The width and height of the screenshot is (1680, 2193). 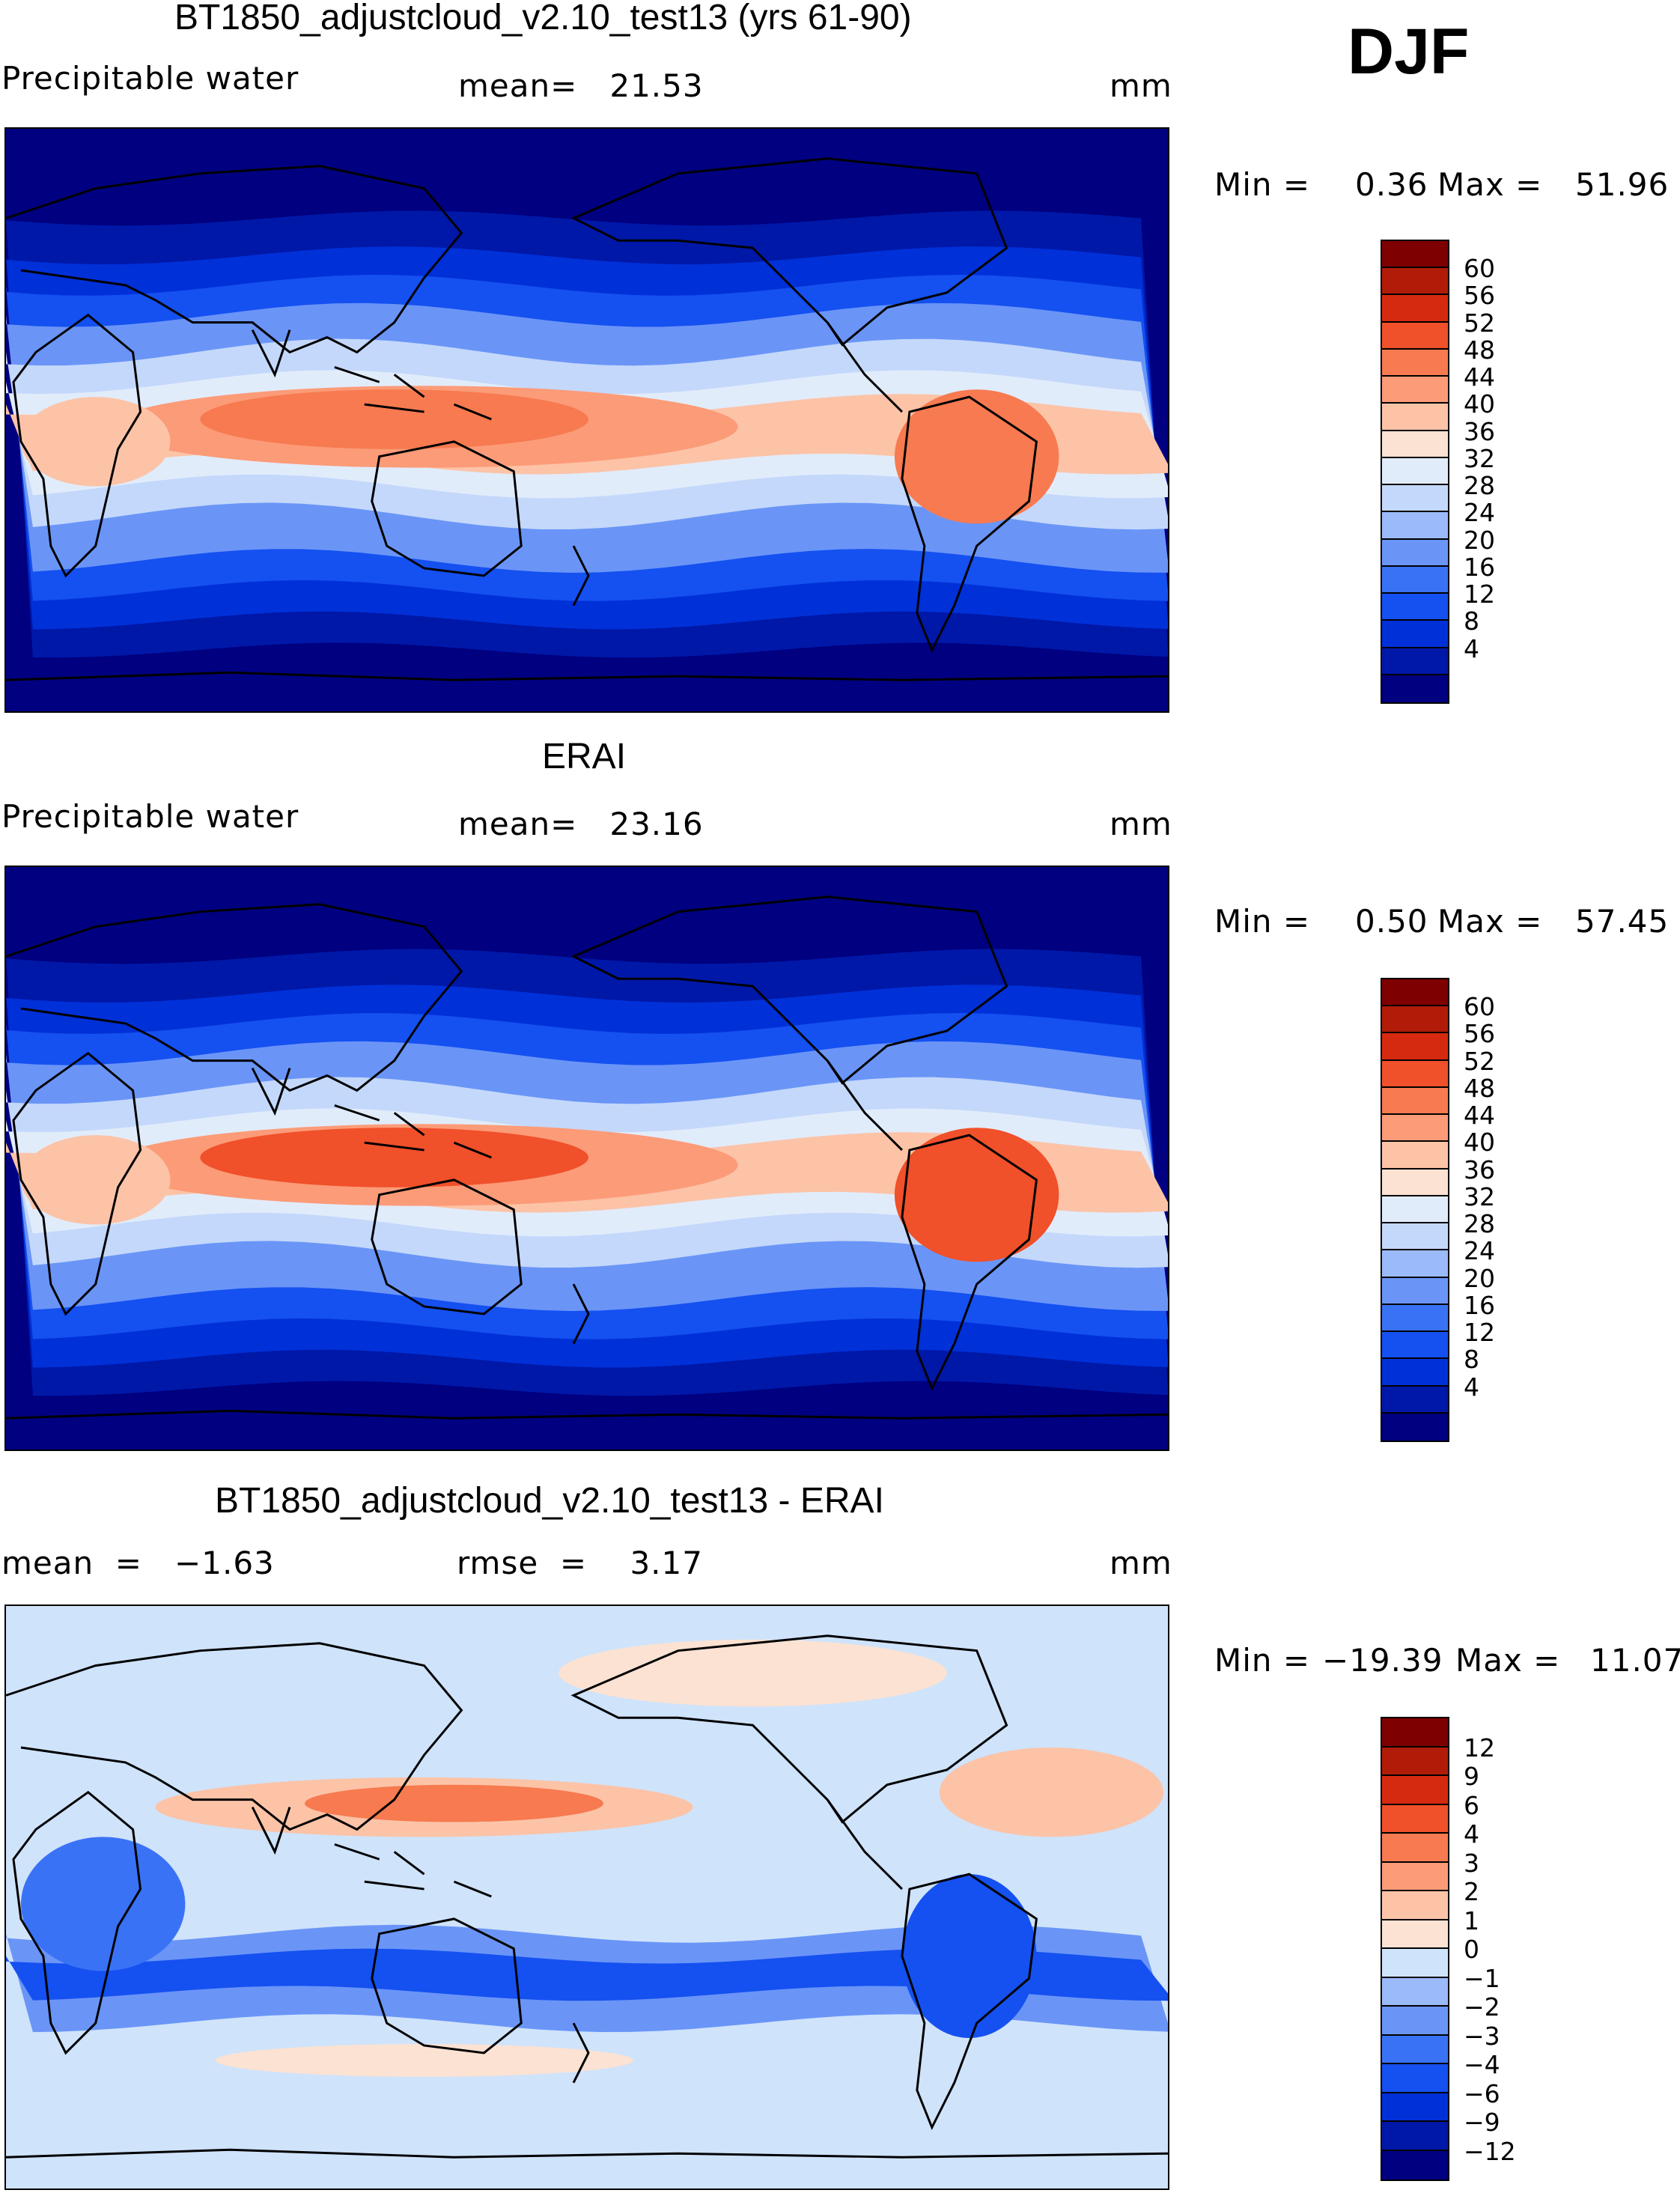 I want to click on panel2-variable-label: Precipitable water, so click(x=150, y=816).